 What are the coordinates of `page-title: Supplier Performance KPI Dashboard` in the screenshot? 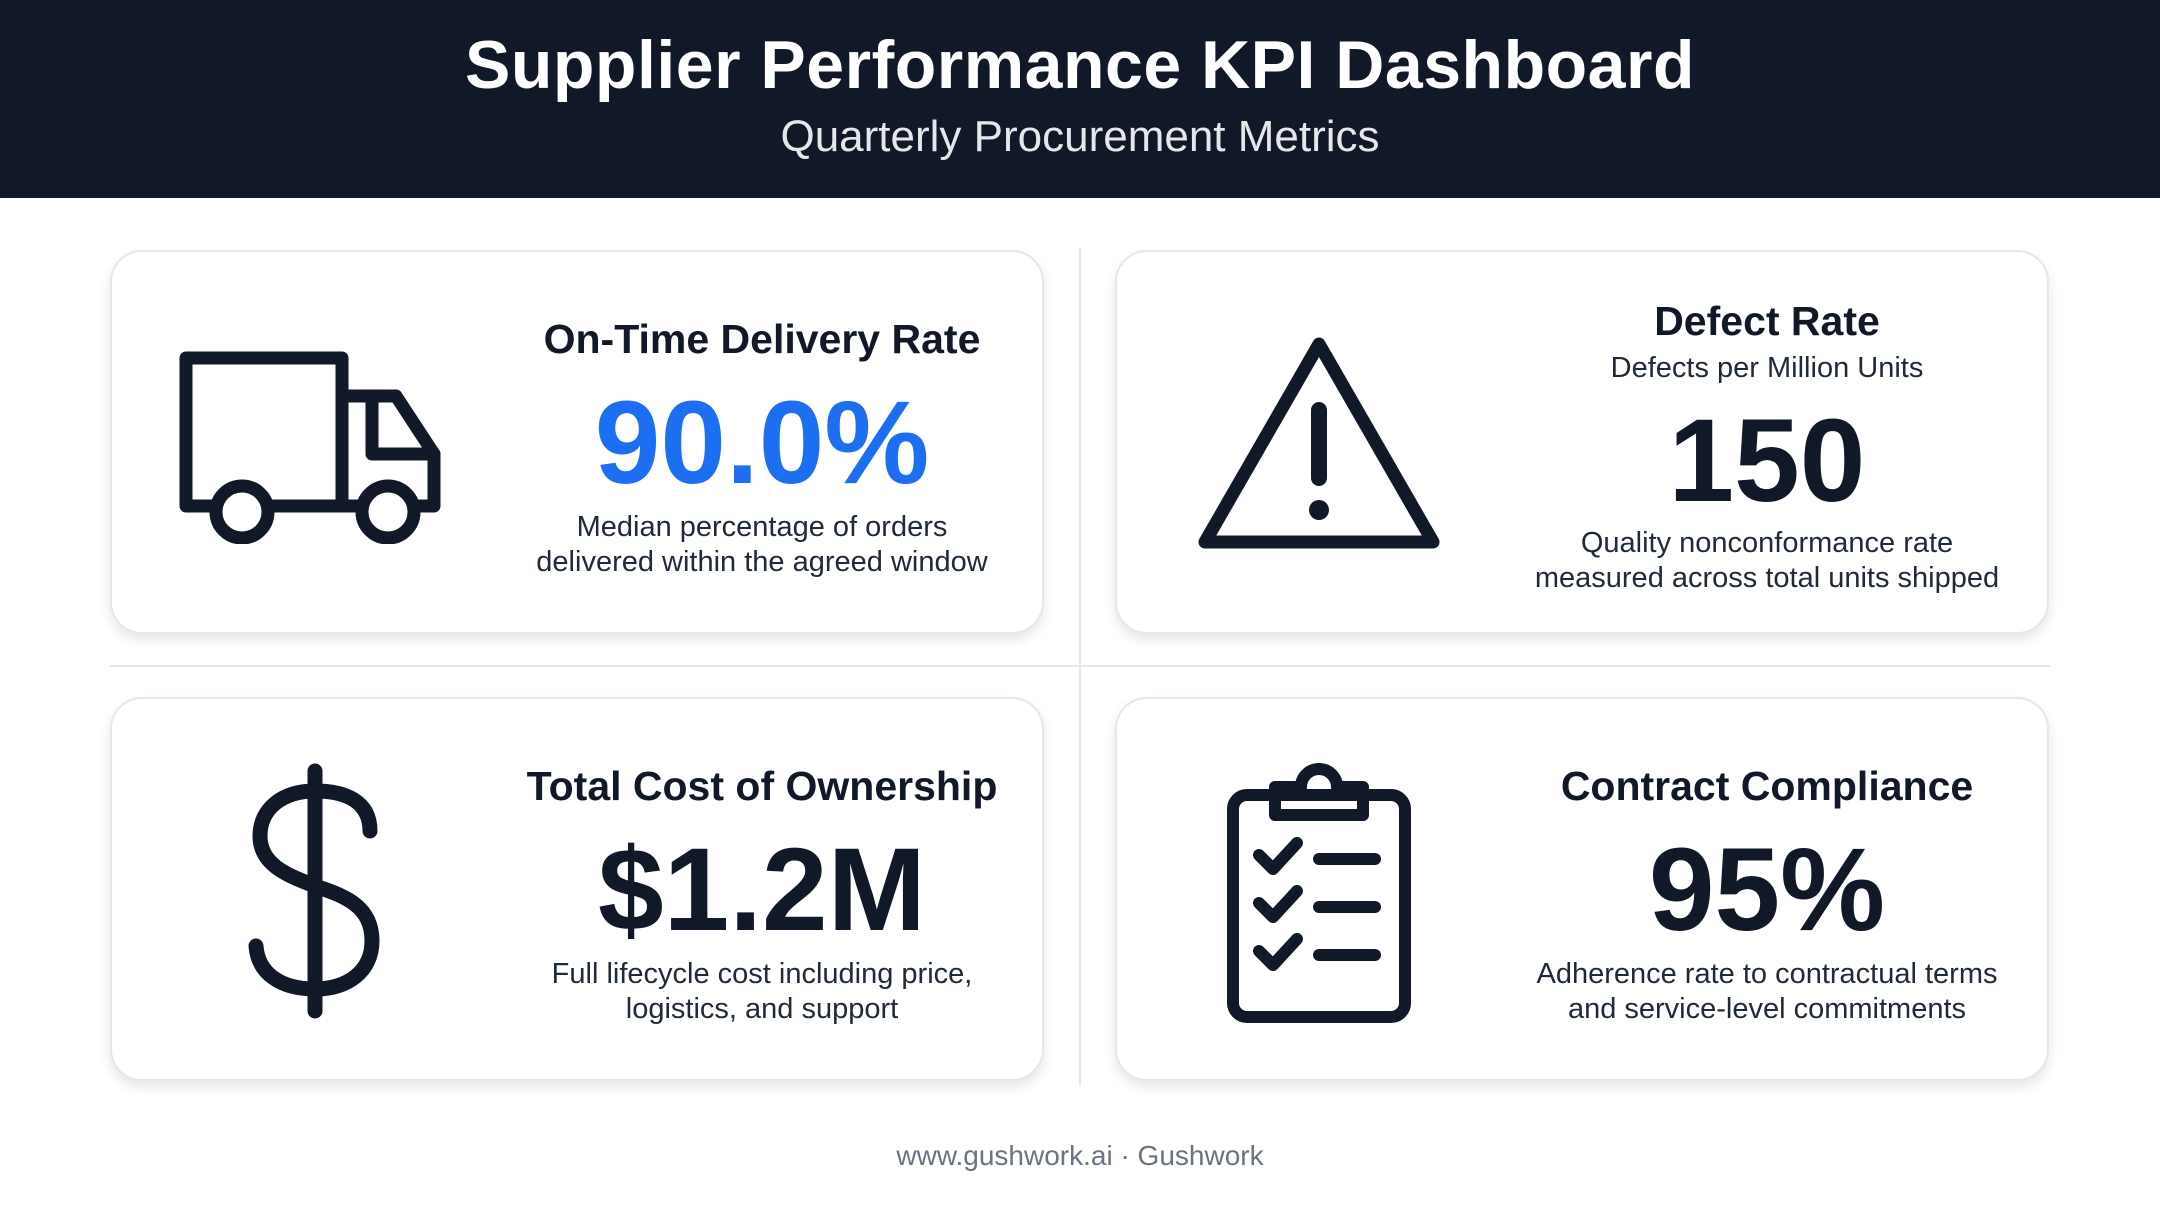 It's located at (1080, 65).